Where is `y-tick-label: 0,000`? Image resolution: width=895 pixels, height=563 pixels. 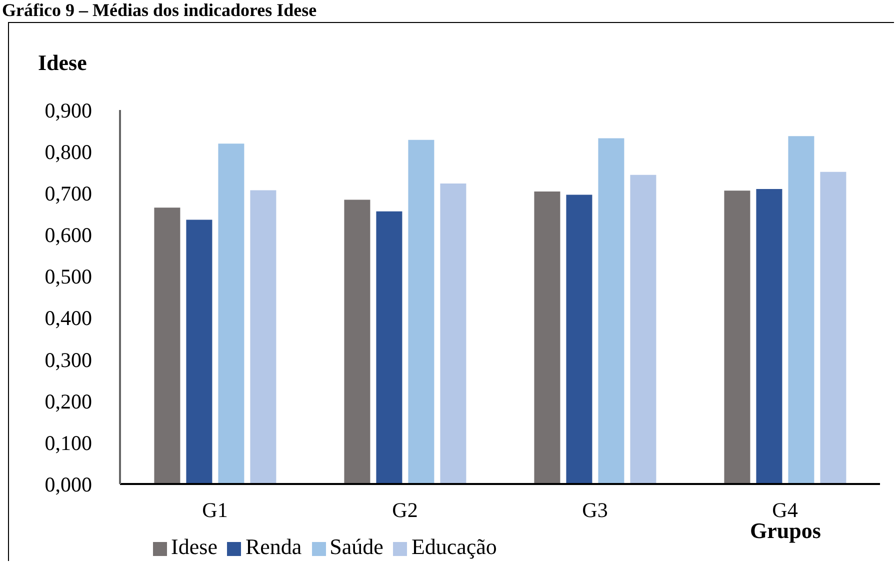 y-tick-label: 0,000 is located at coordinates (68, 484).